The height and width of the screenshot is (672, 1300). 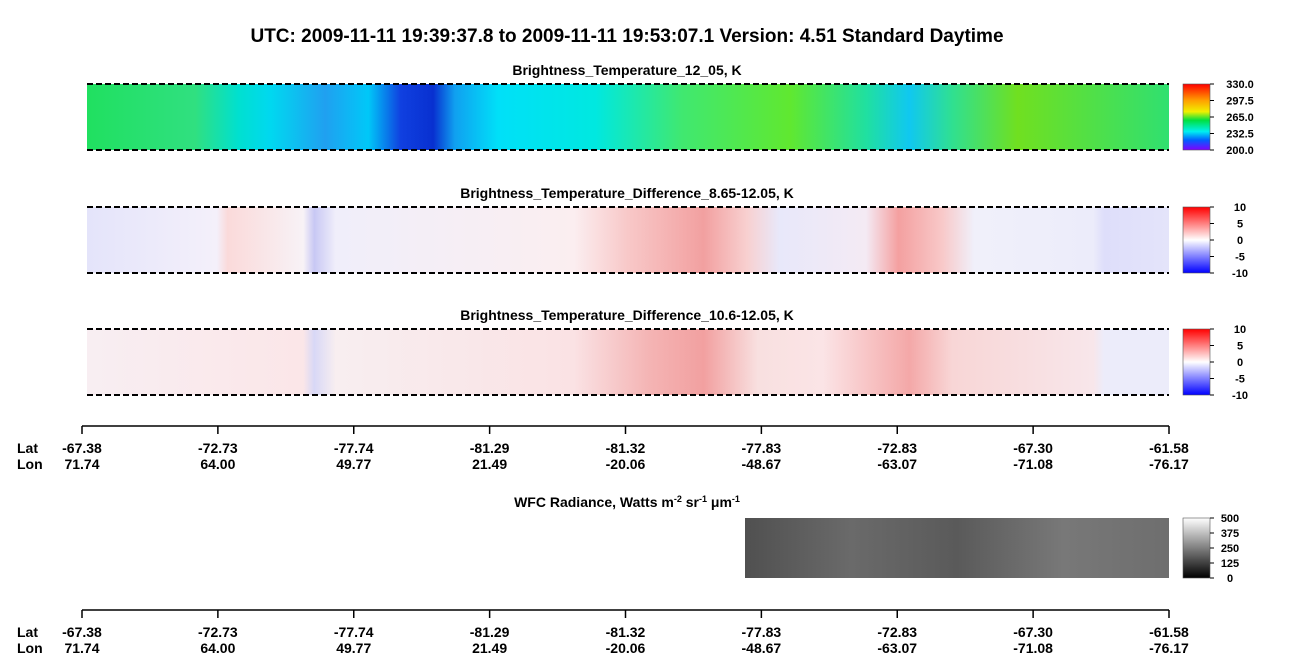 I want to click on title-part: WFC Radiance, Watts m, so click(x=594, y=502).